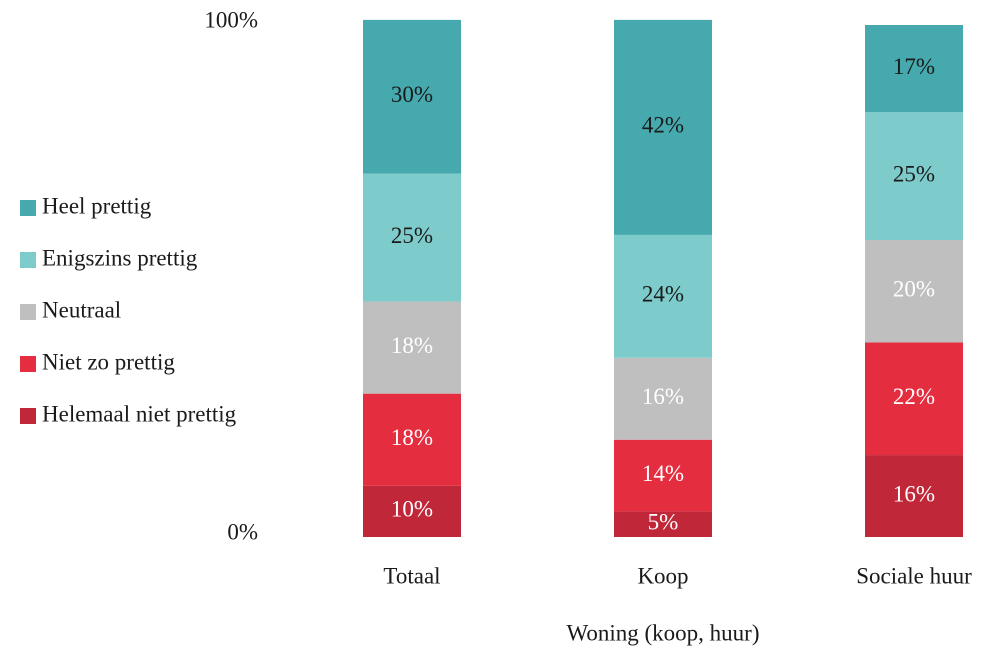 This screenshot has width=1000, height=653. I want to click on data-label: 10%, so click(412, 509).